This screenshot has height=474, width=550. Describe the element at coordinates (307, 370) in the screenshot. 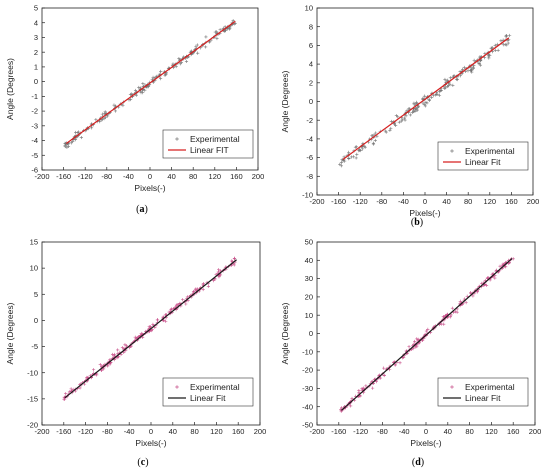

I see `y-tick-label: -20` at that location.